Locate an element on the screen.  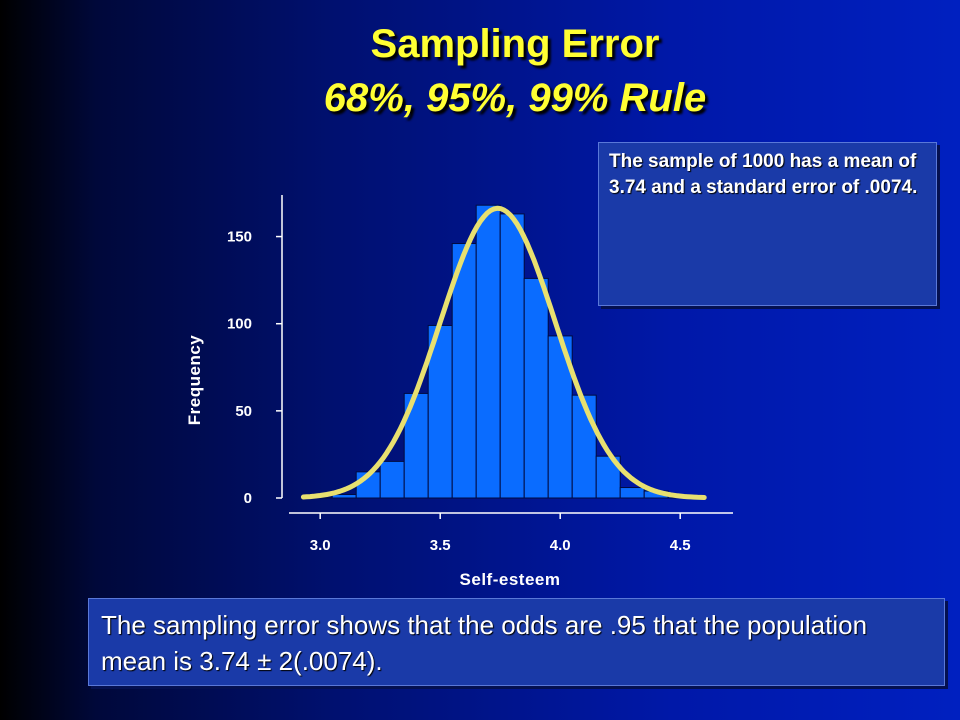
slide-title-line2: 68%, 95%, 99% Rule is located at coordinates (515, 98).